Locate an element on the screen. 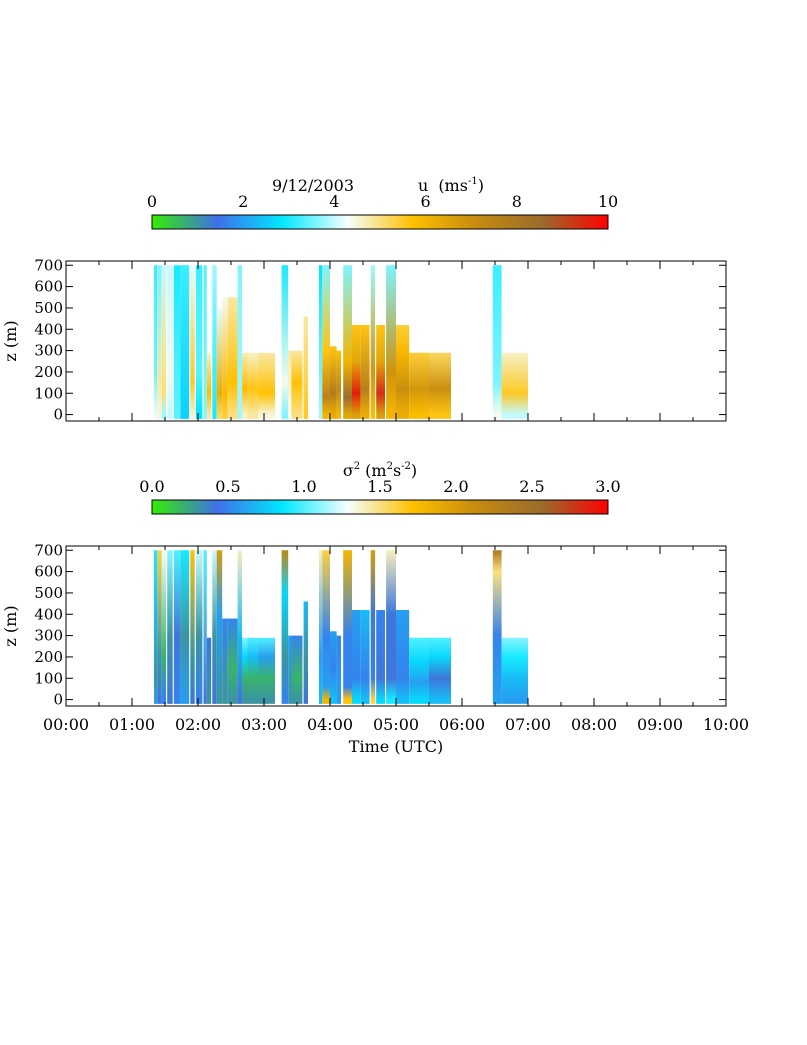 Image resolution: width=807 pixels, height=1045 pixels. u-y-axis-label: z (m) is located at coordinates (10, 340).